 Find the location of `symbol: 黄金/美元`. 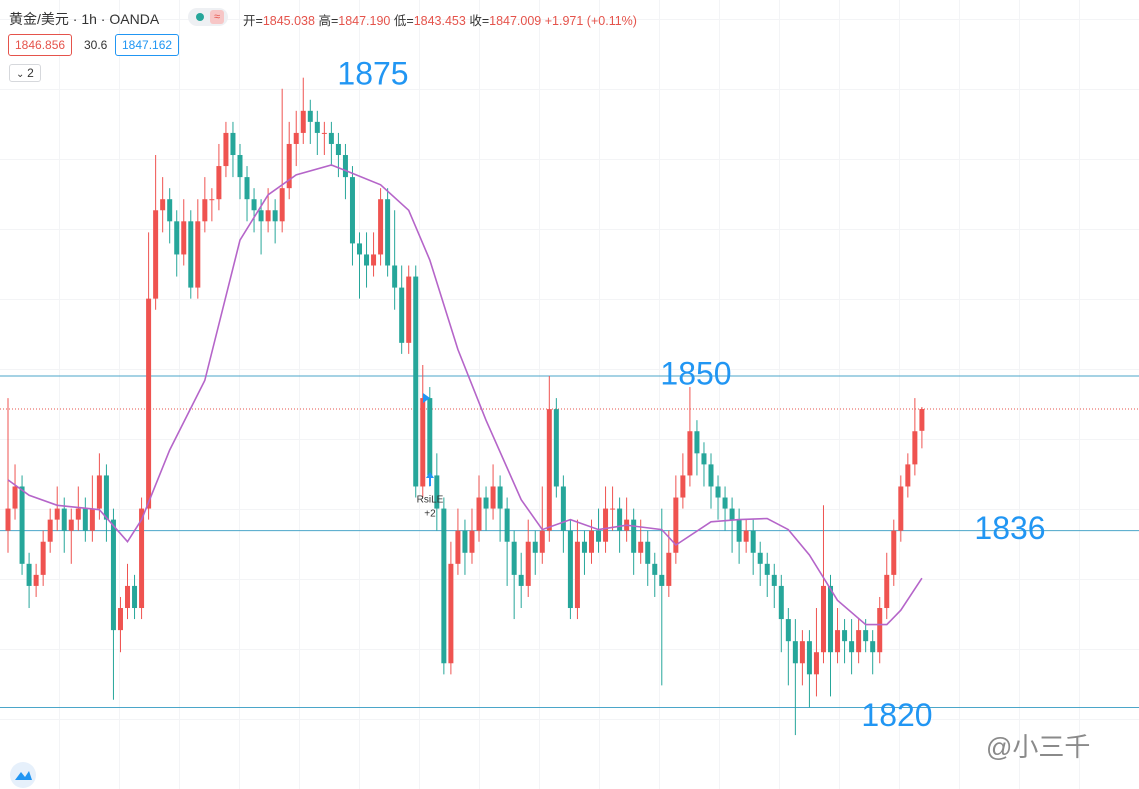

symbol: 黄金/美元 is located at coordinates (39, 19).